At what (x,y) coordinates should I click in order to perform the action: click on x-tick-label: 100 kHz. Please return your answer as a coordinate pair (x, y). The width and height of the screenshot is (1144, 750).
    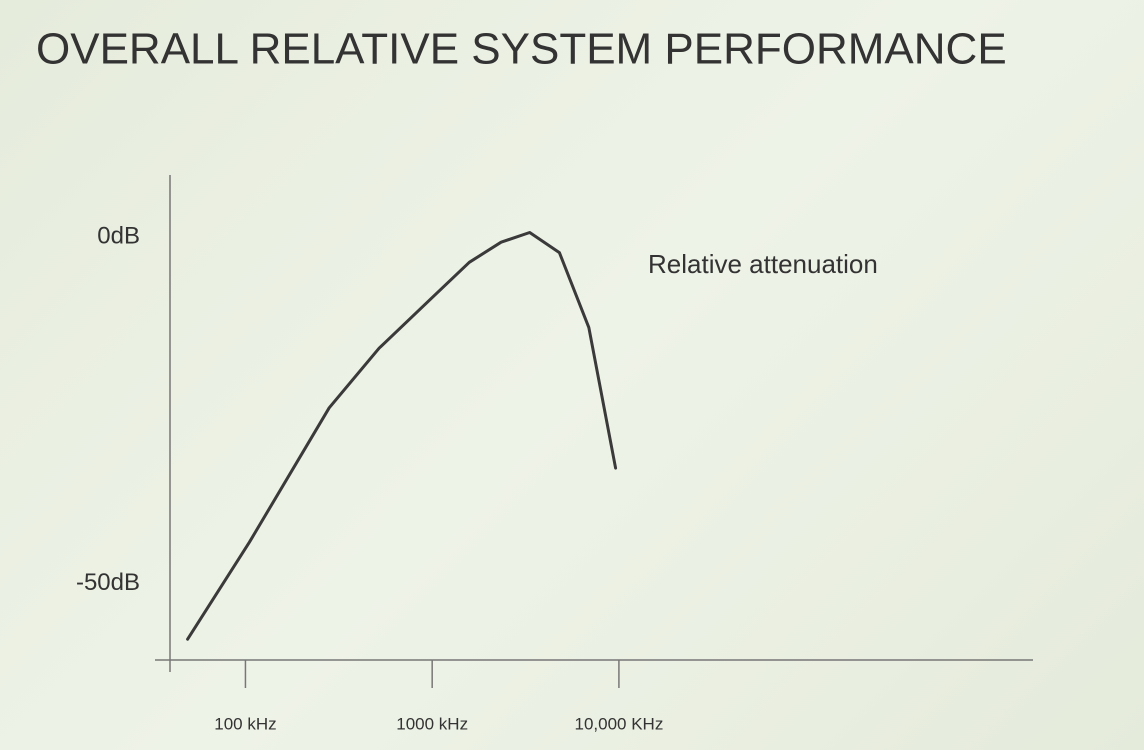
    Looking at the image, I should click on (245, 723).